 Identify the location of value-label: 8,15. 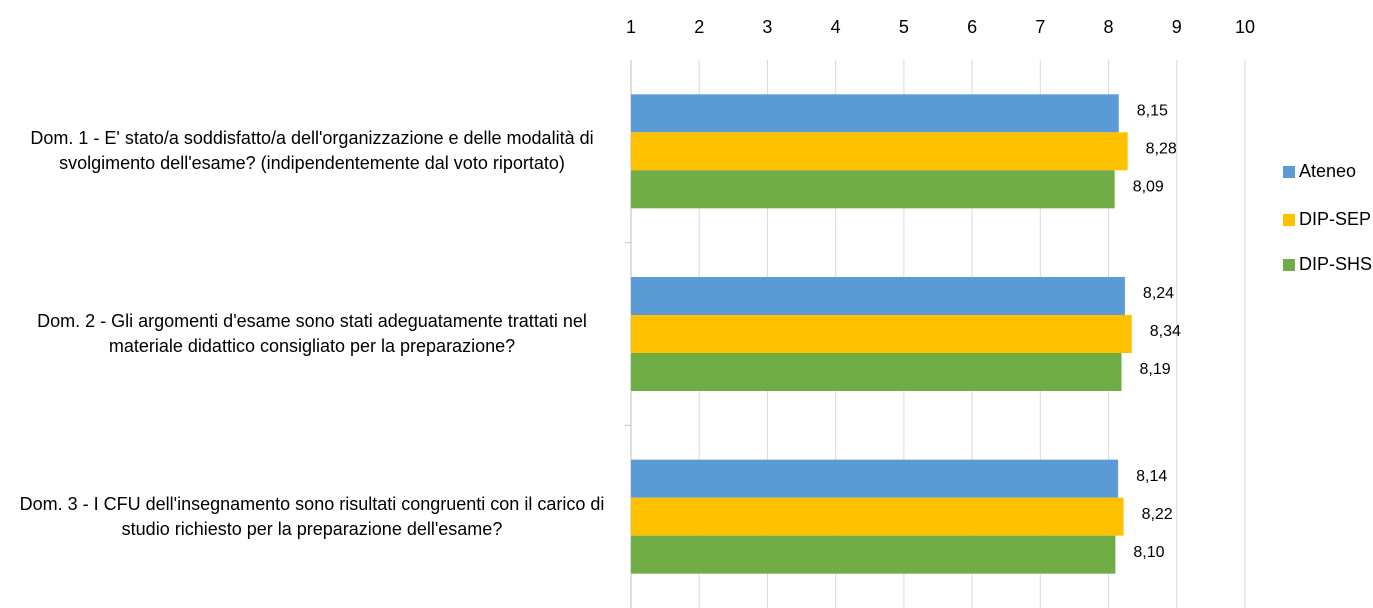
(1152, 111).